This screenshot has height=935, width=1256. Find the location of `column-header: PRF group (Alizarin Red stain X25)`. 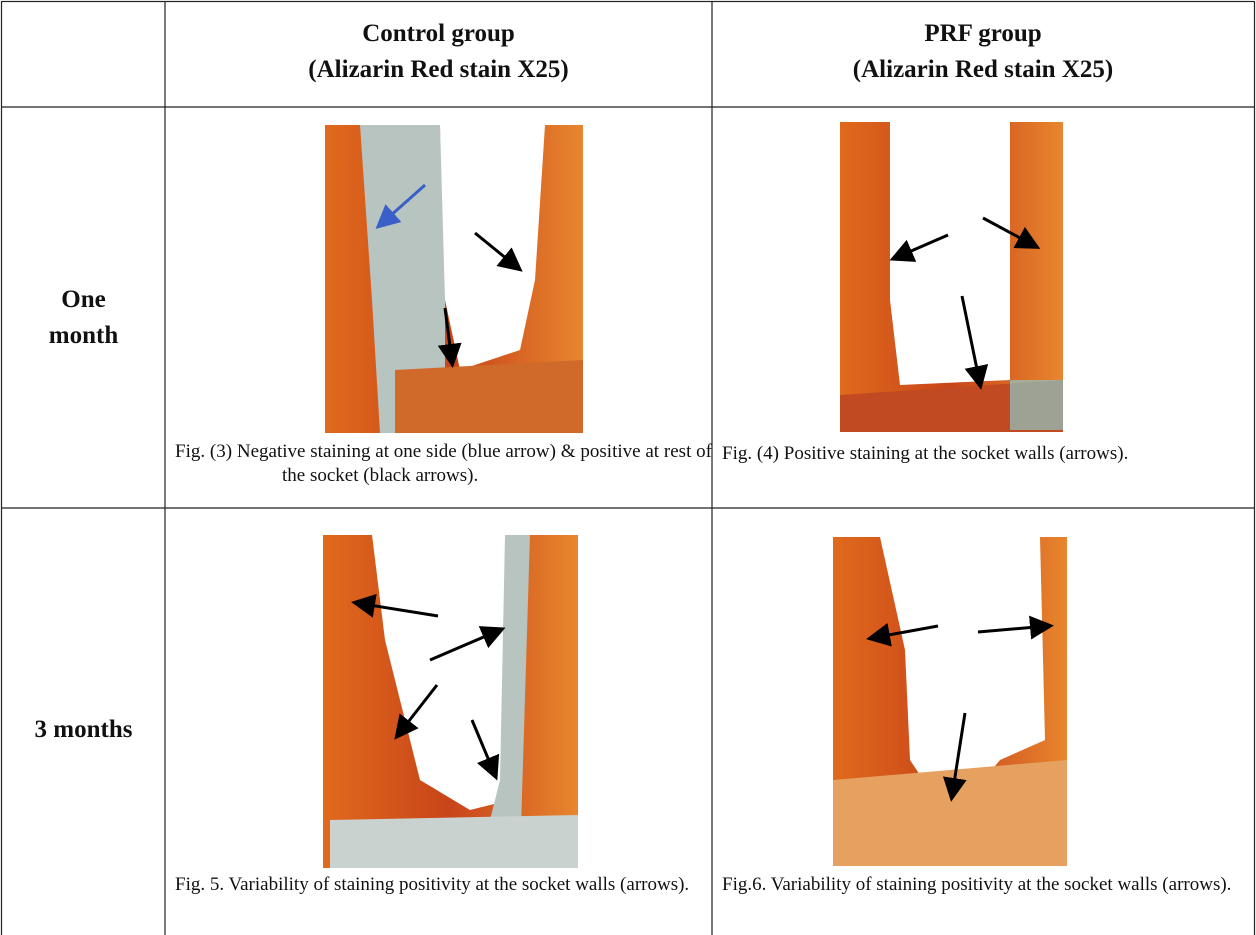

column-header: PRF group (Alizarin Red stain X25) is located at coordinates (983, 52).